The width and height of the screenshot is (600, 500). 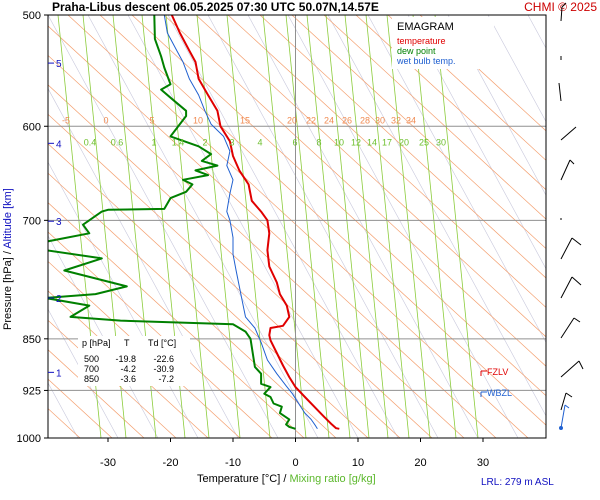 I want to click on table-cell: -30.9, so click(x=163, y=369).